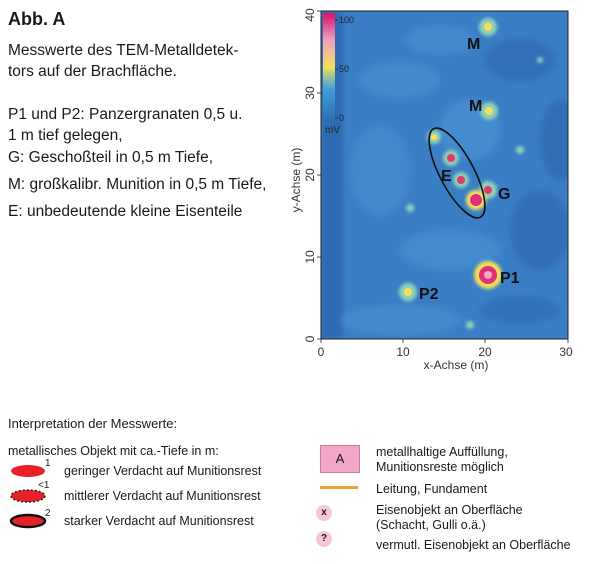  Describe the element at coordinates (37, 19) in the screenshot. I see `figure-title: Abb. A` at that location.